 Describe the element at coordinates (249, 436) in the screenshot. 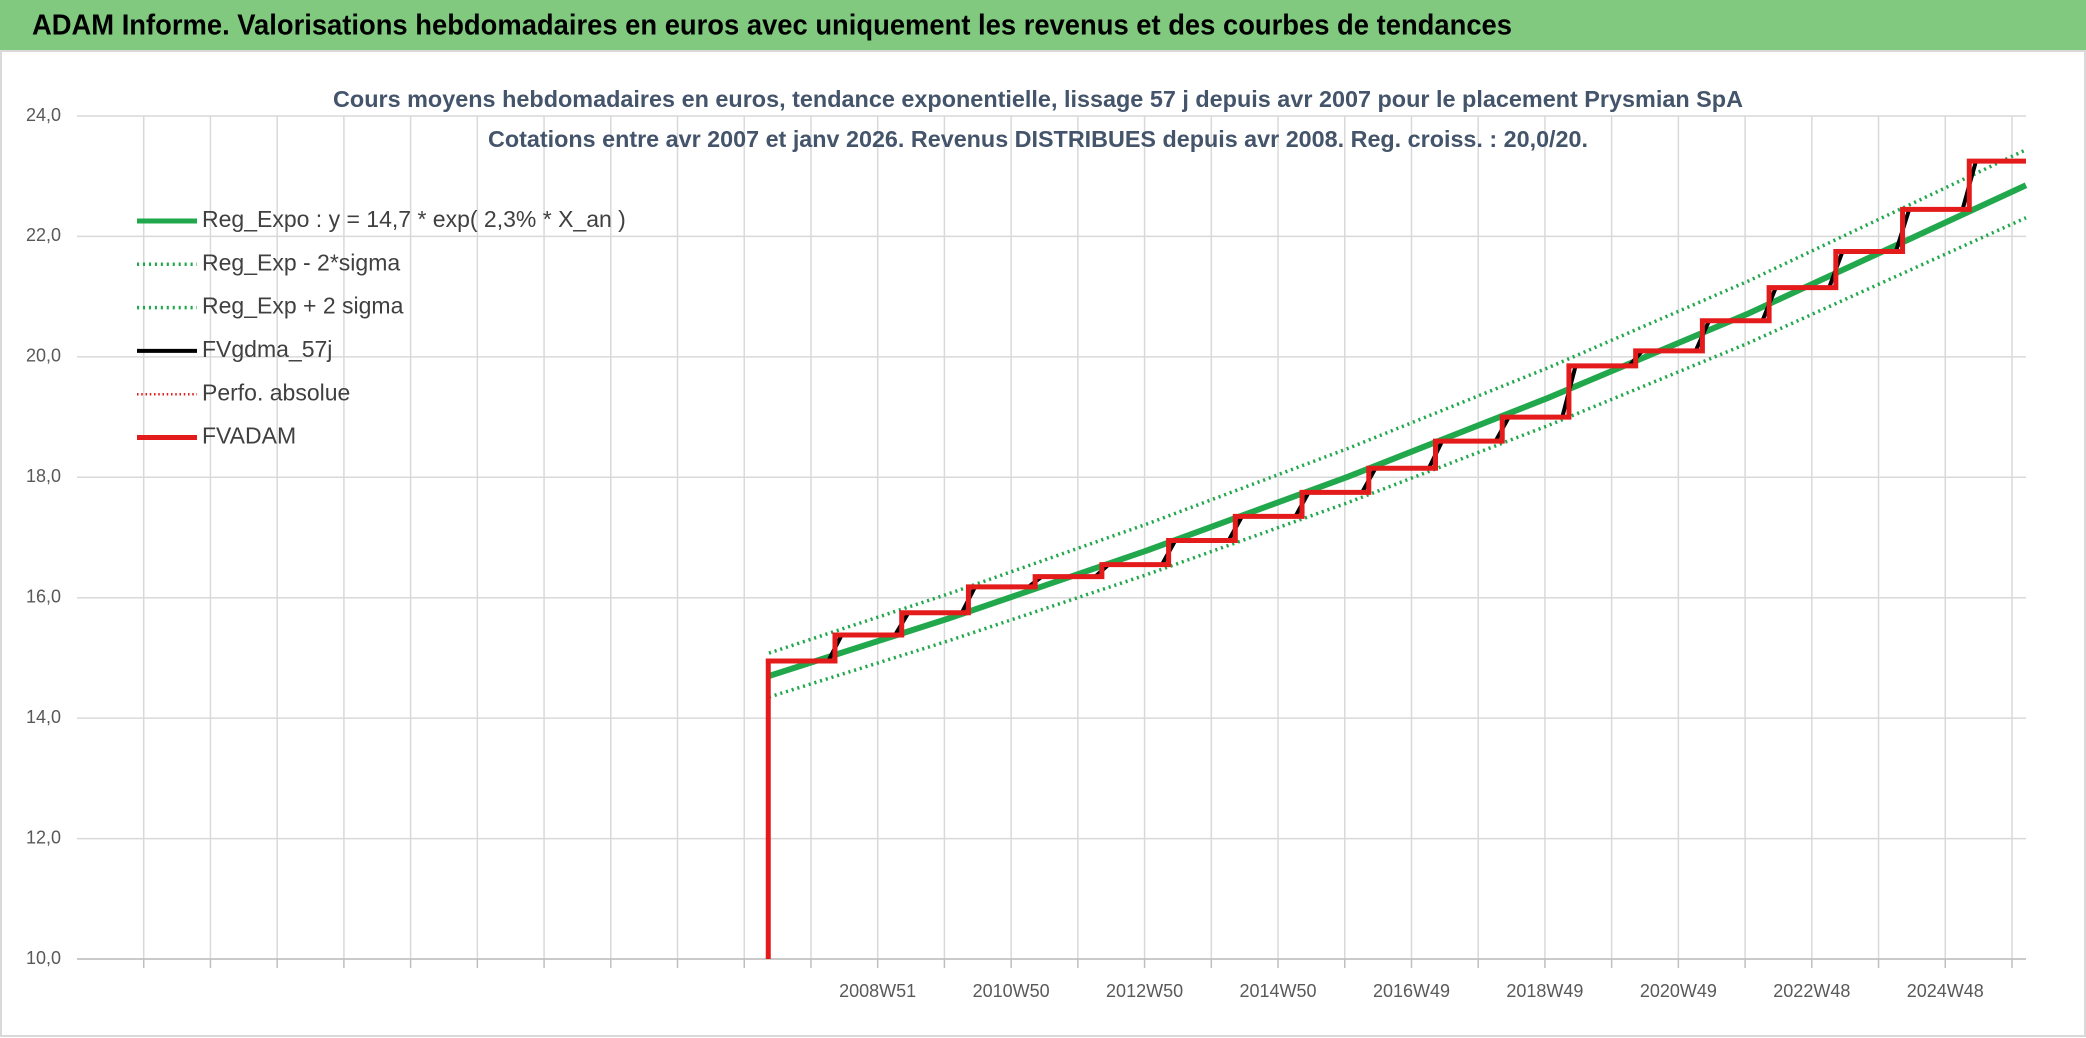

I see `legend-label: FVADAM` at that location.